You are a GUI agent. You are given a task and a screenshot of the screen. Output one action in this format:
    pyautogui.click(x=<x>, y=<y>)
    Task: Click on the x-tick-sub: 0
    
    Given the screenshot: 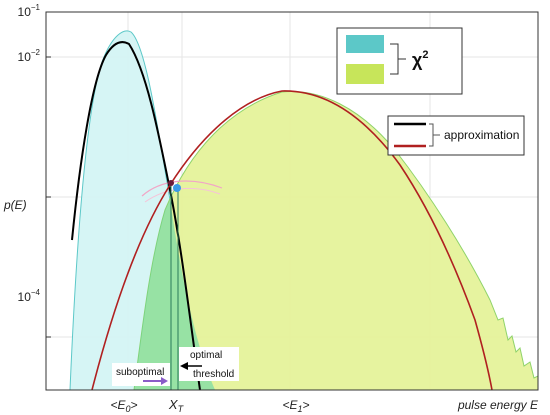 What is the action you would take?
    pyautogui.click(x=127, y=409)
    